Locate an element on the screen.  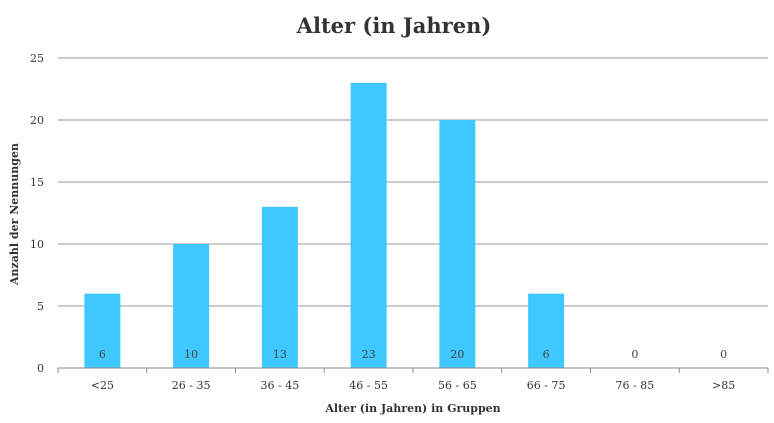
y-axis-ticks: 0 5 10 15 20 25 is located at coordinates (37, 213).